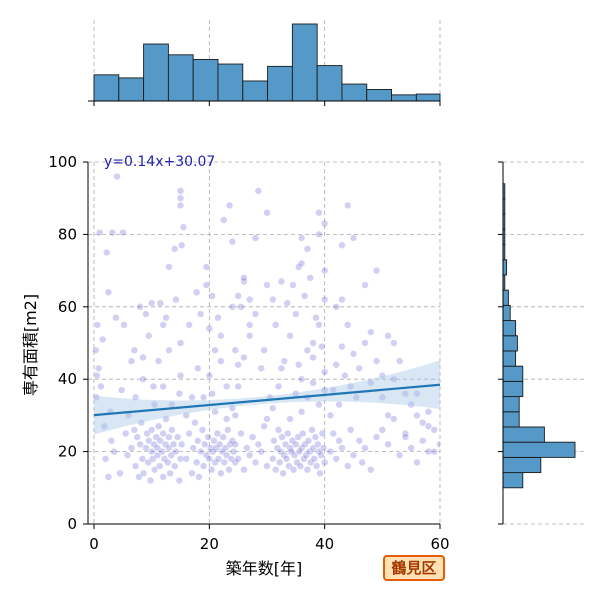 This screenshot has width=600, height=600. Describe the element at coordinates (67, 307) in the screenshot. I see `y-tick-label: 60` at that location.